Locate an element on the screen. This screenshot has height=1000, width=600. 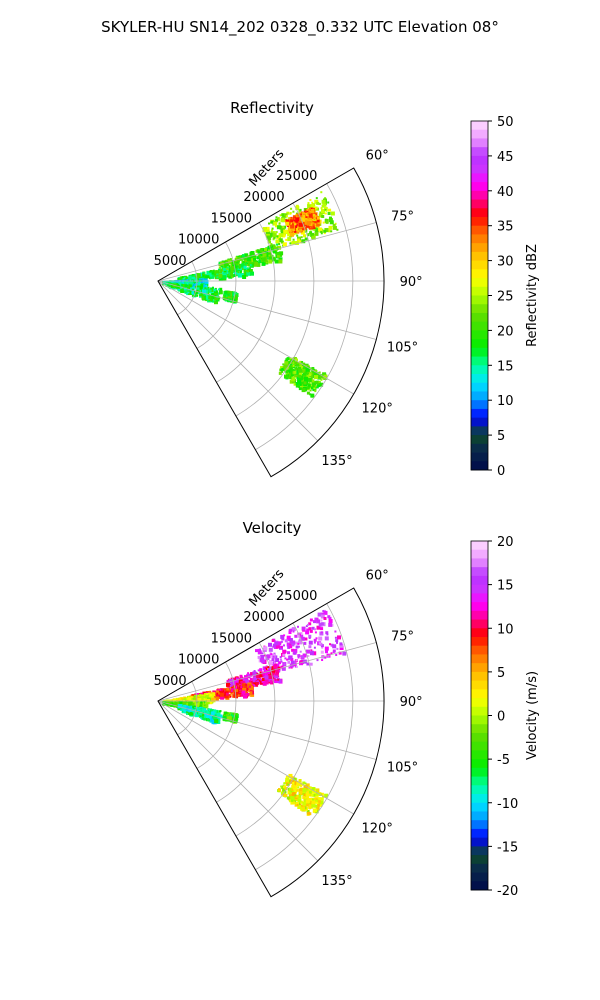
colorbar-tick-label: 0 is located at coordinates (501, 471).